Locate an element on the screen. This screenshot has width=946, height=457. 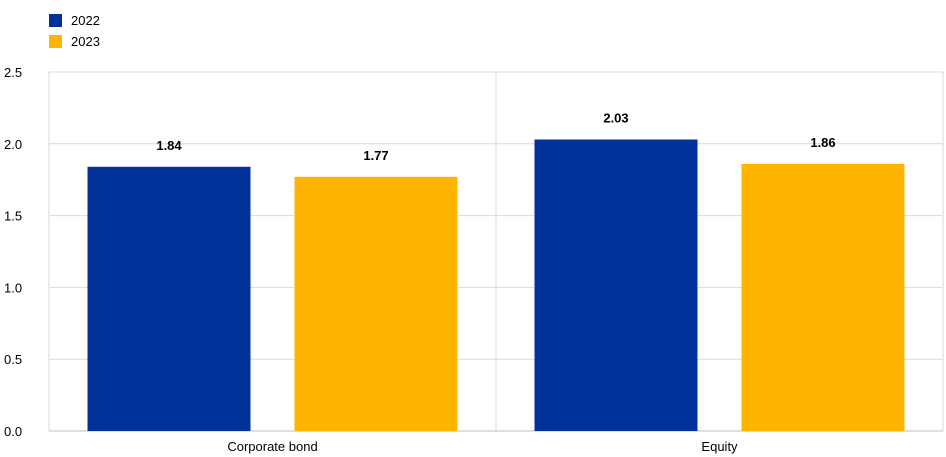
y-tick-label: 1.5 is located at coordinates (13, 216).